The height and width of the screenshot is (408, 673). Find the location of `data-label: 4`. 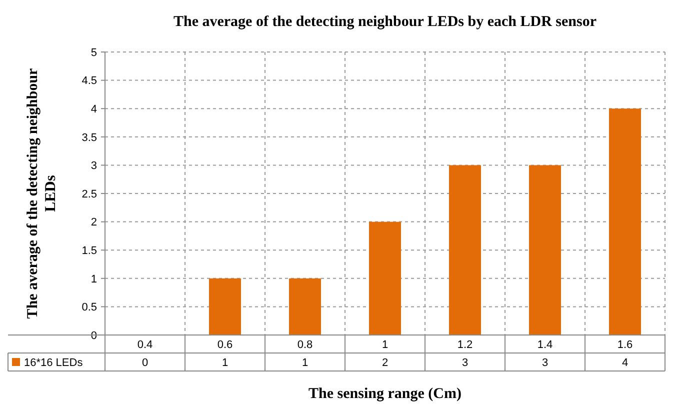

data-label: 4 is located at coordinates (625, 362).